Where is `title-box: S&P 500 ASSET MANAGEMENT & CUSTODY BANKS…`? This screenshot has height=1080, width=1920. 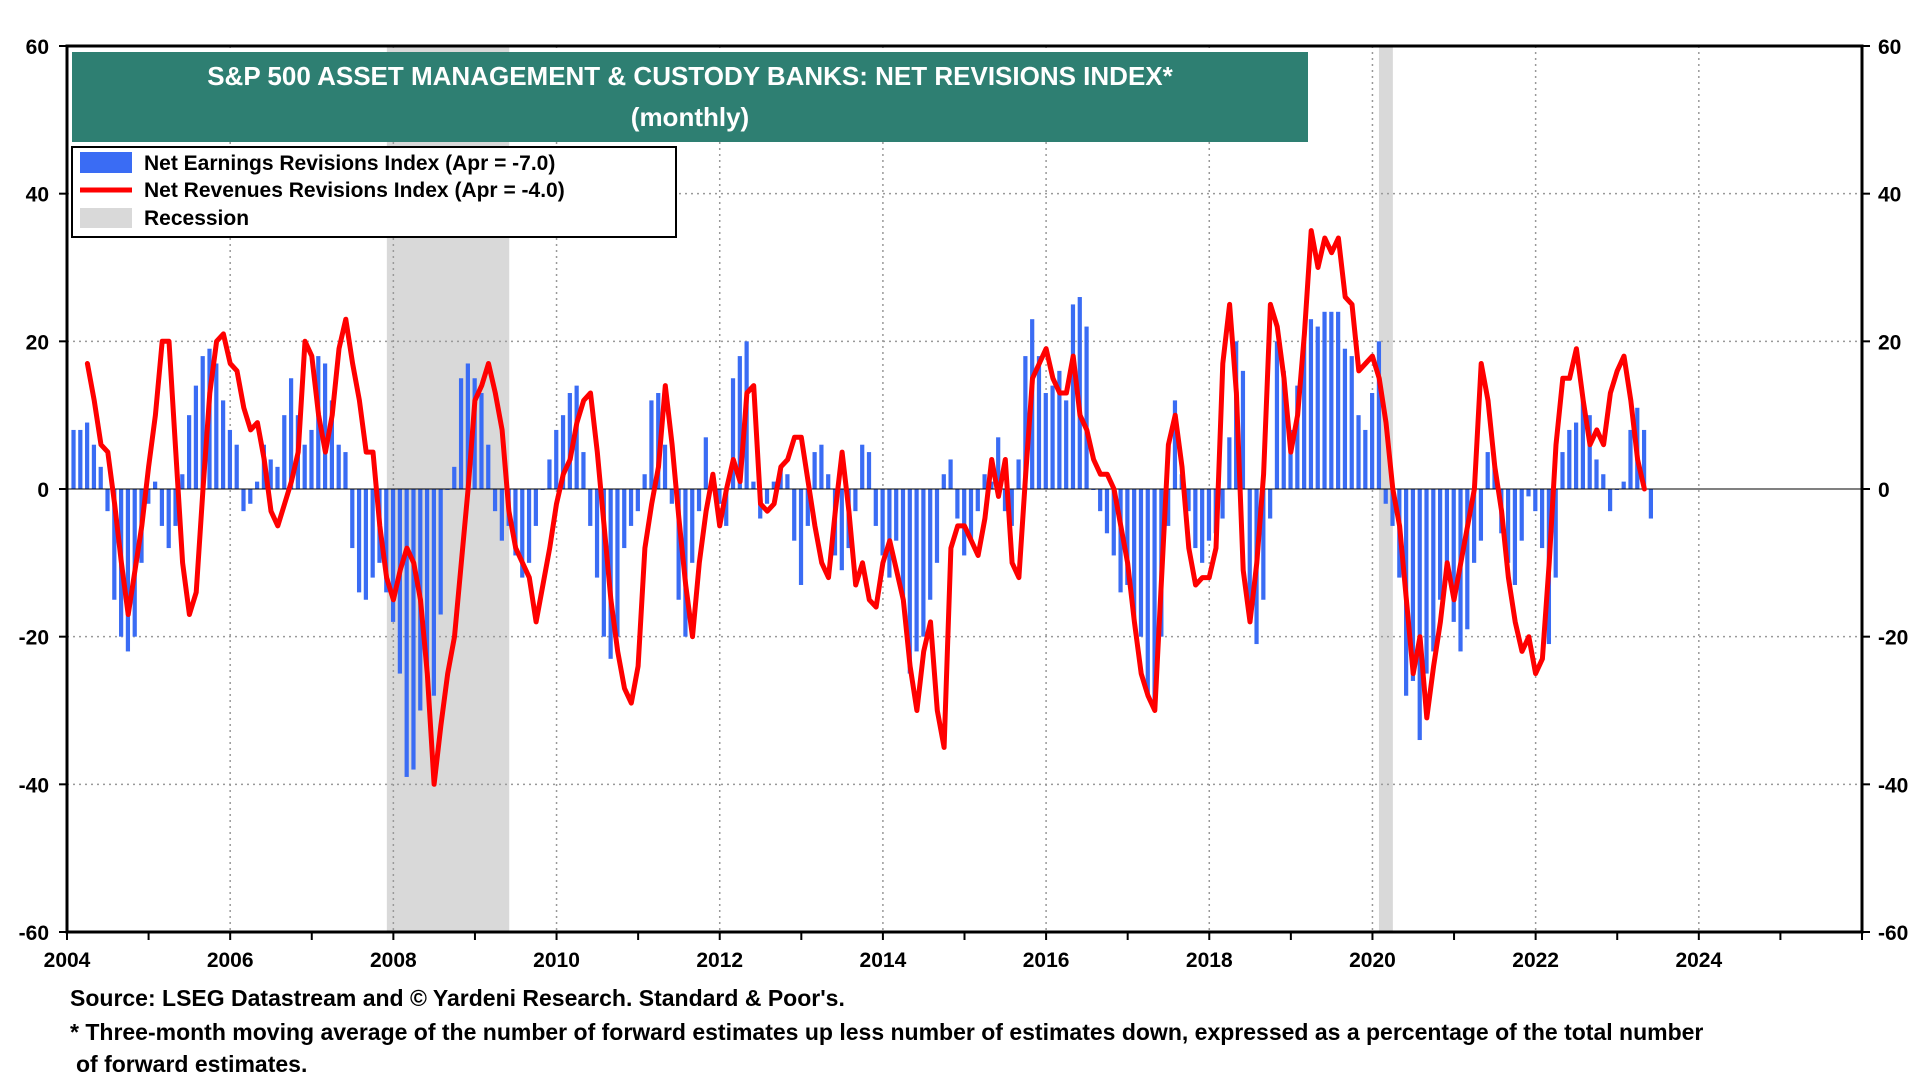
title-box: S&P 500 ASSET MANAGEMENT & CUSTODY BANKS… is located at coordinates (690, 97).